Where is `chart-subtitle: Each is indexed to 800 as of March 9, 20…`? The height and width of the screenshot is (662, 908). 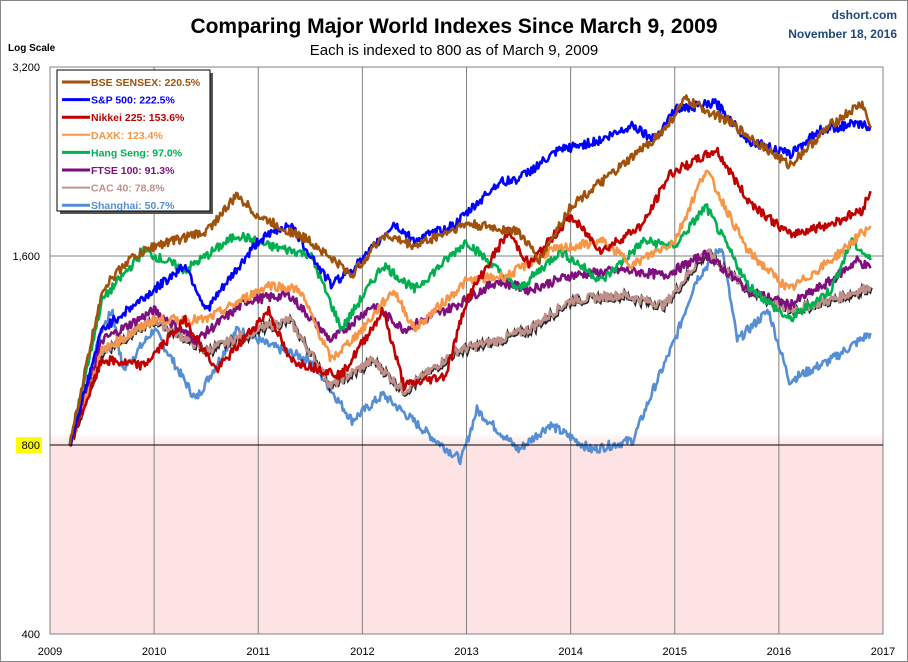 chart-subtitle: Each is indexed to 800 as of March 9, 20… is located at coordinates (454, 50).